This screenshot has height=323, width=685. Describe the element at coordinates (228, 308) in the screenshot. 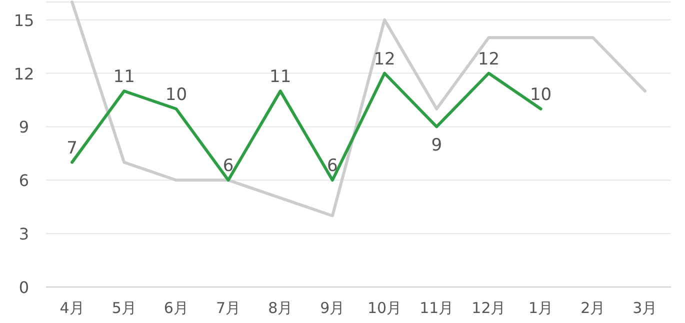

I see `x-tick-label: 7月` at that location.